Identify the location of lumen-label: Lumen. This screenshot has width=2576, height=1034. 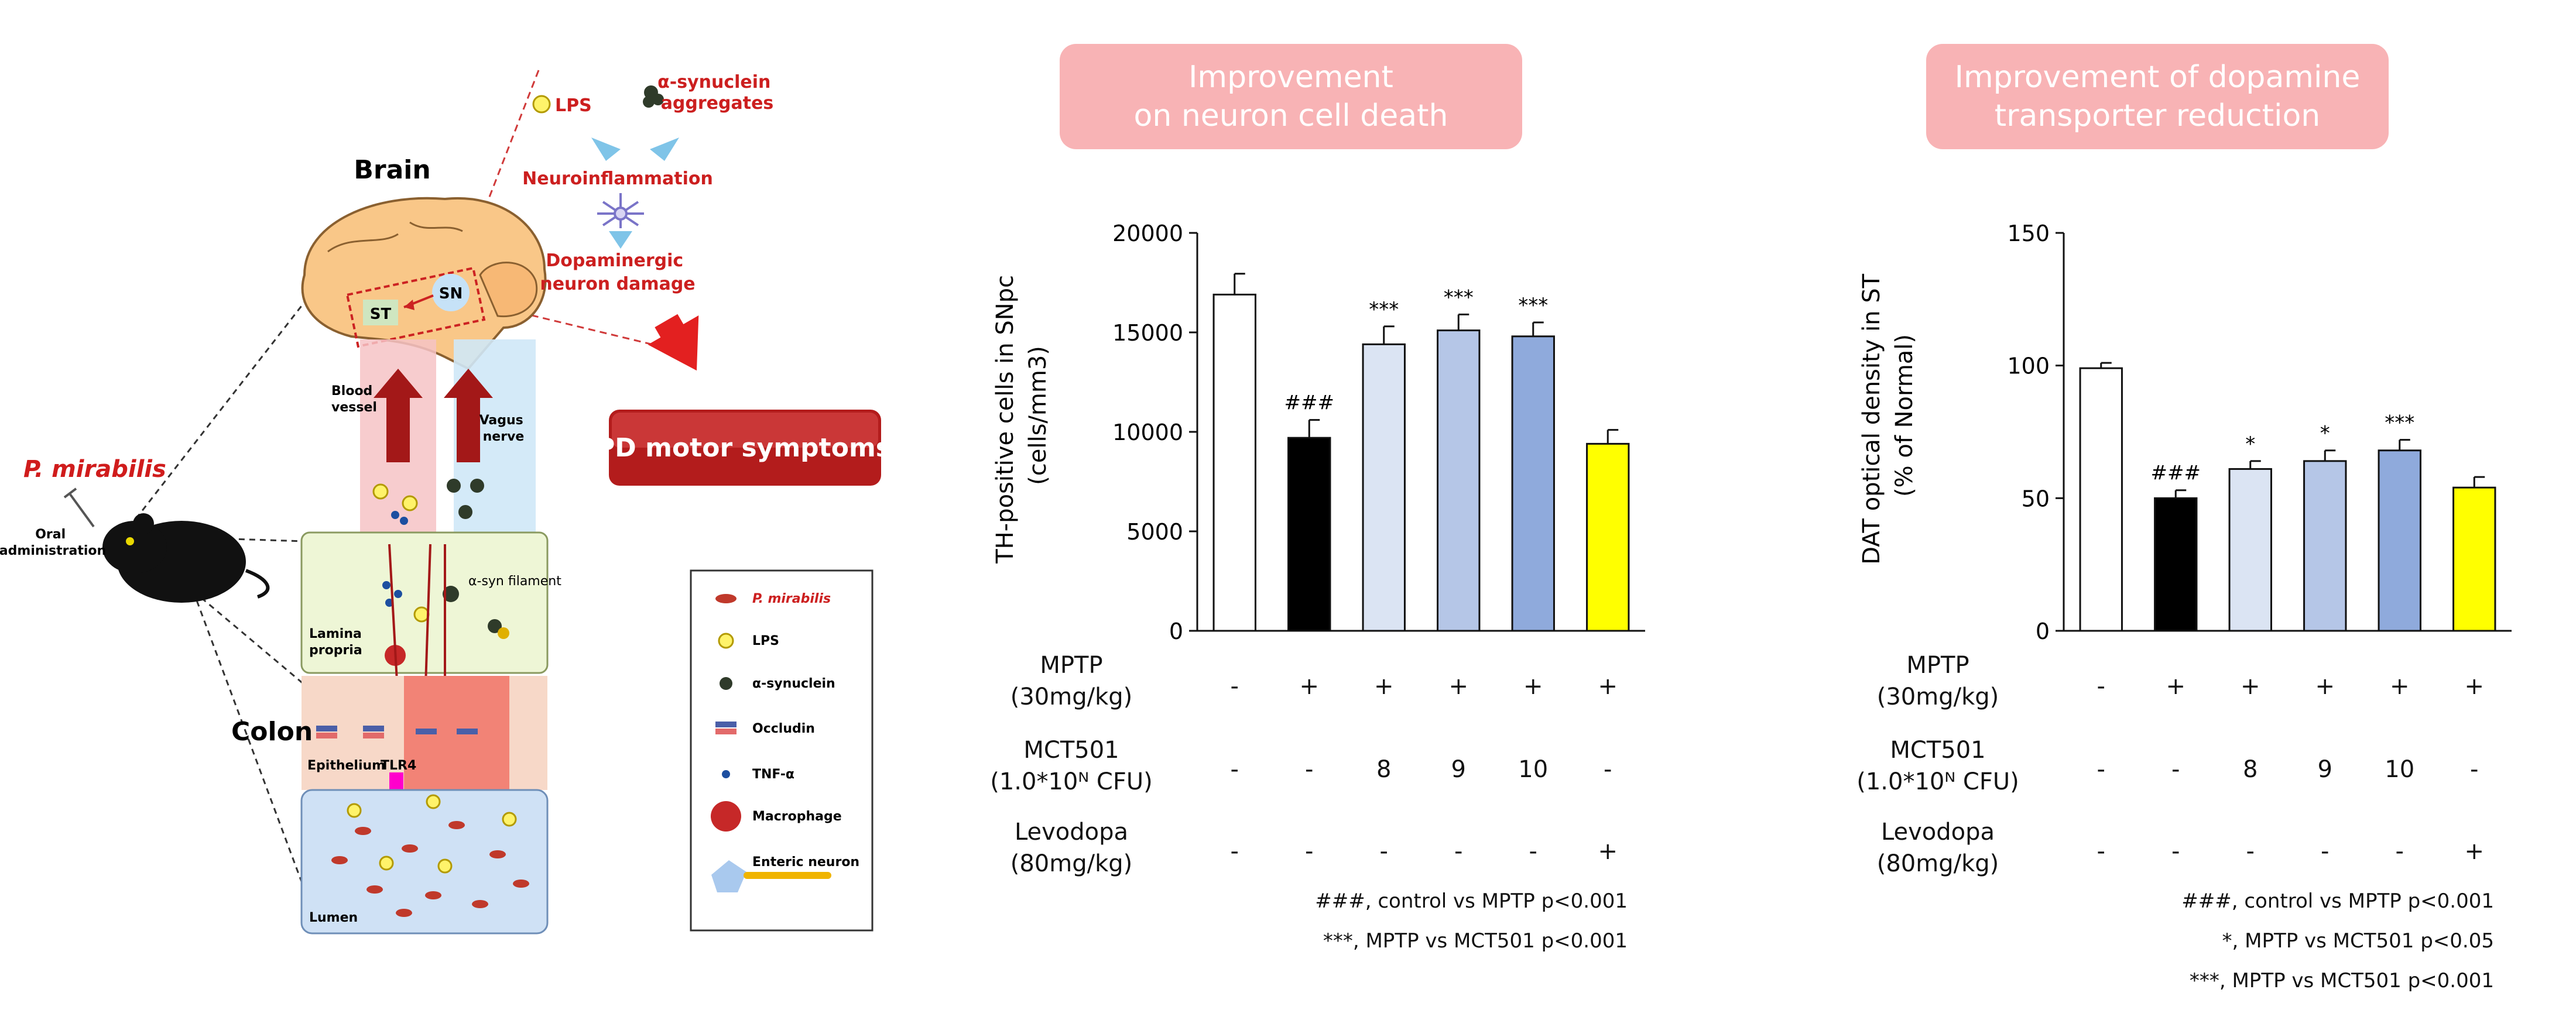
(333, 918).